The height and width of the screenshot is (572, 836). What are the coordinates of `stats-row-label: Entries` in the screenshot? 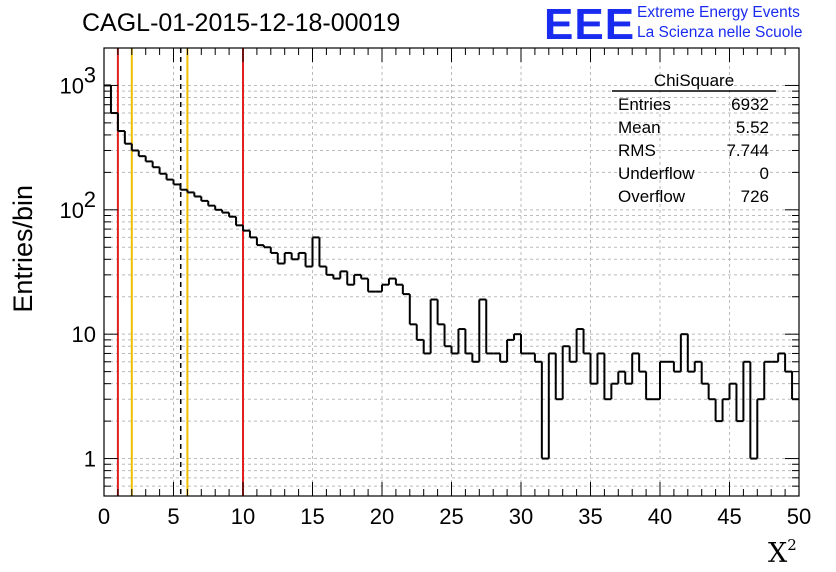 It's located at (644, 104).